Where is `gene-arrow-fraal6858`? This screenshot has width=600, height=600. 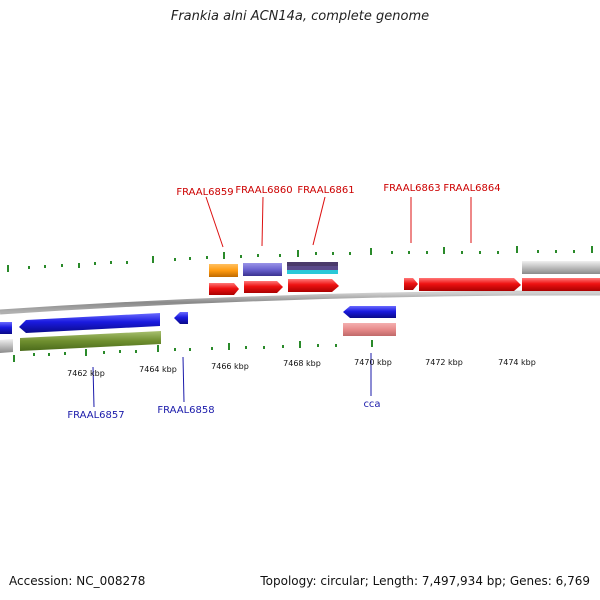
gene-arrow-fraal6858 is located at coordinates (181, 318).